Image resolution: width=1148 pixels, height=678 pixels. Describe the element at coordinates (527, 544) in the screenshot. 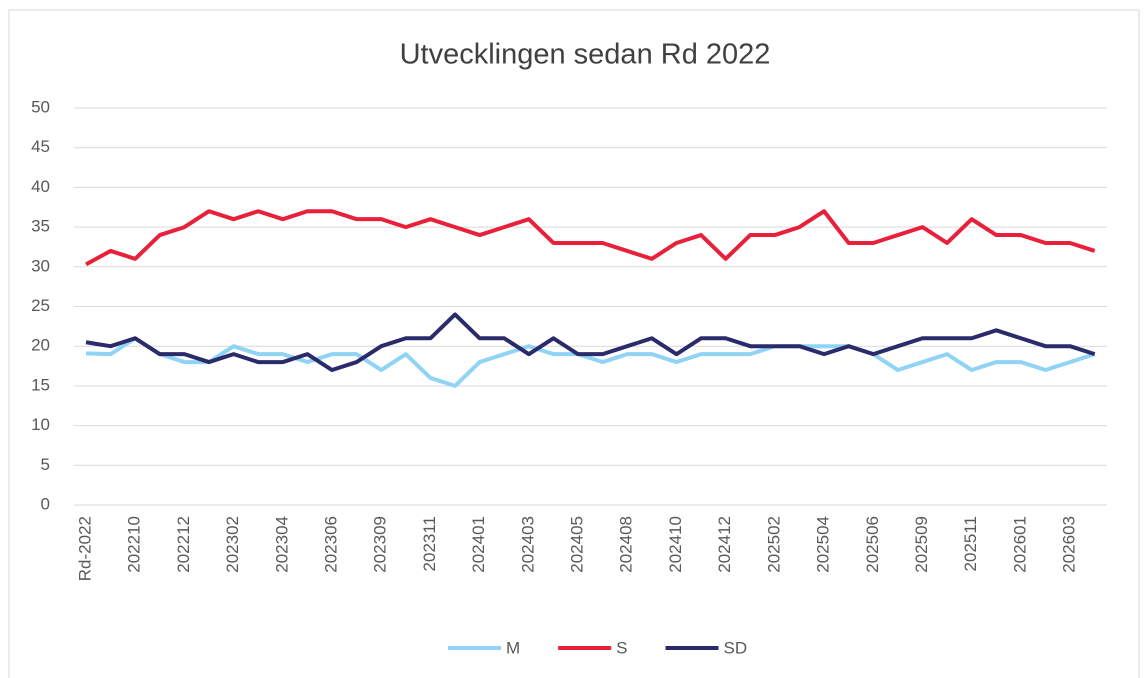

I see `x-tick-label: 202403` at that location.